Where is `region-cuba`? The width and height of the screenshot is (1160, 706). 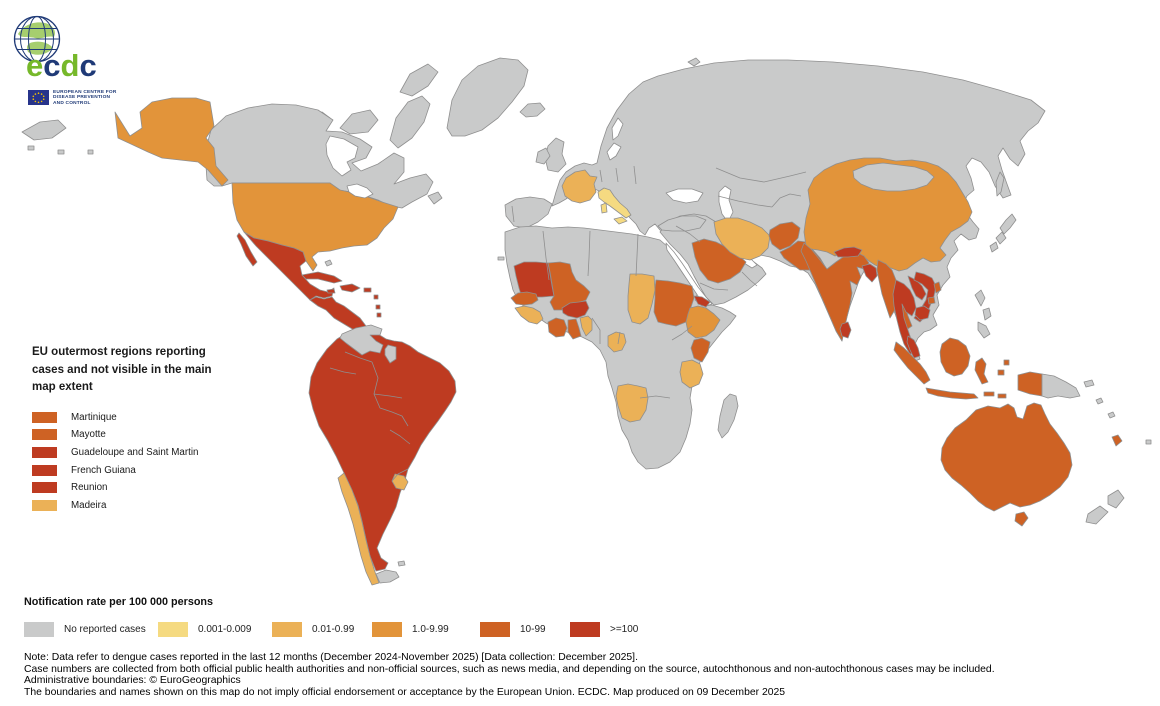
region-cuba is located at coordinates (322, 277).